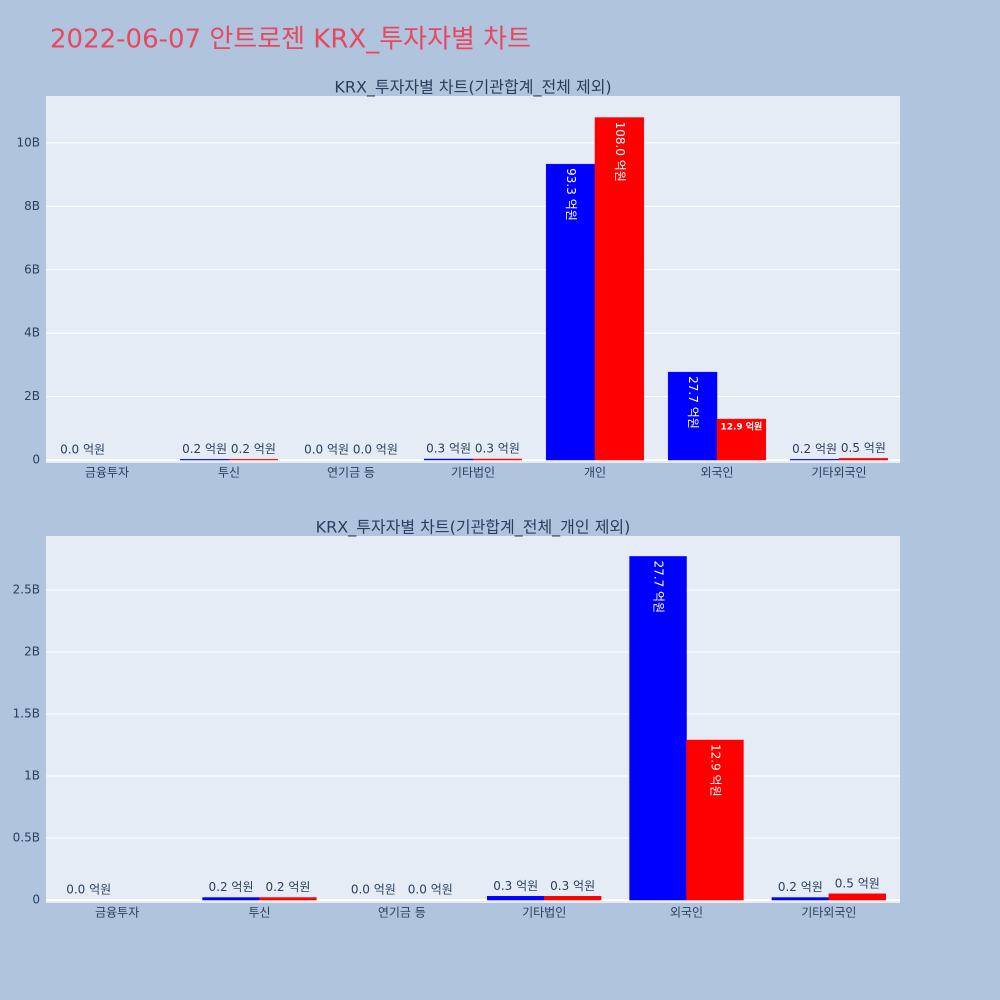 The width and height of the screenshot is (1000, 1000). Describe the element at coordinates (472, 88) in the screenshot. I see `chart-title: KRX_투자자별 차트(기관합계_전체 제외)` at that location.